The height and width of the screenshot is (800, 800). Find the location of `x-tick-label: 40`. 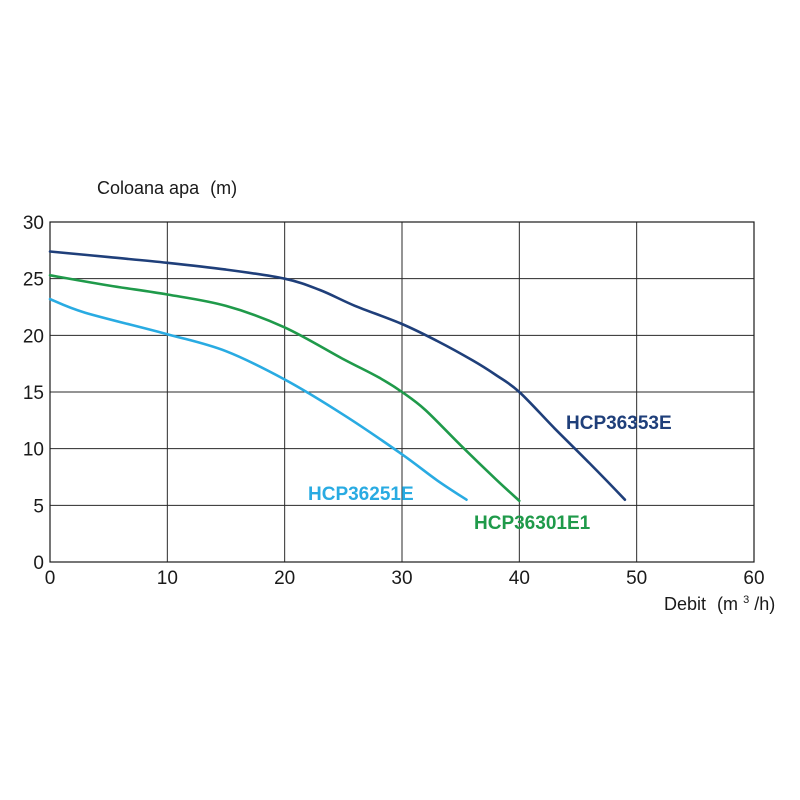

x-tick-label: 40 is located at coordinates (519, 578).